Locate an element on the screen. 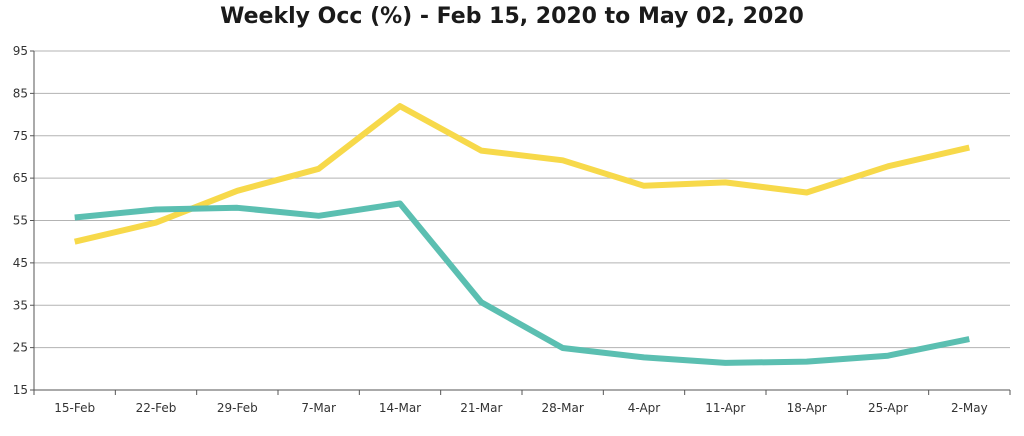 The width and height of the screenshot is (1024, 436). x-tick-label: 18-Apr is located at coordinates (807, 408).